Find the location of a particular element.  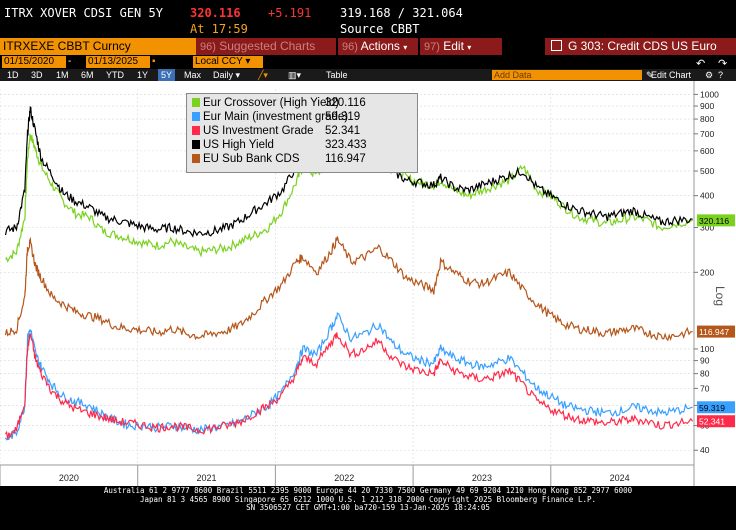

actions-num: 96) is located at coordinates (350, 47).